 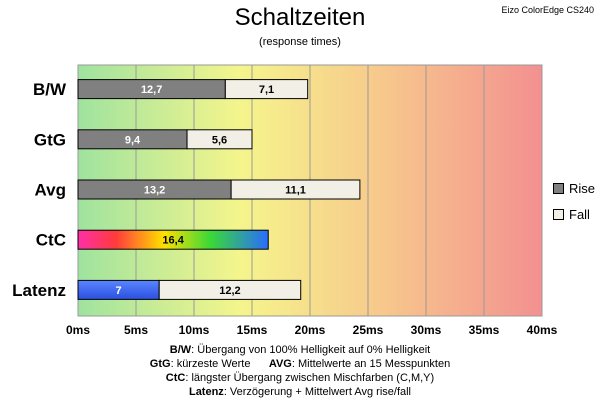 I want to click on data-label-rise: 16,4, so click(x=173, y=241).